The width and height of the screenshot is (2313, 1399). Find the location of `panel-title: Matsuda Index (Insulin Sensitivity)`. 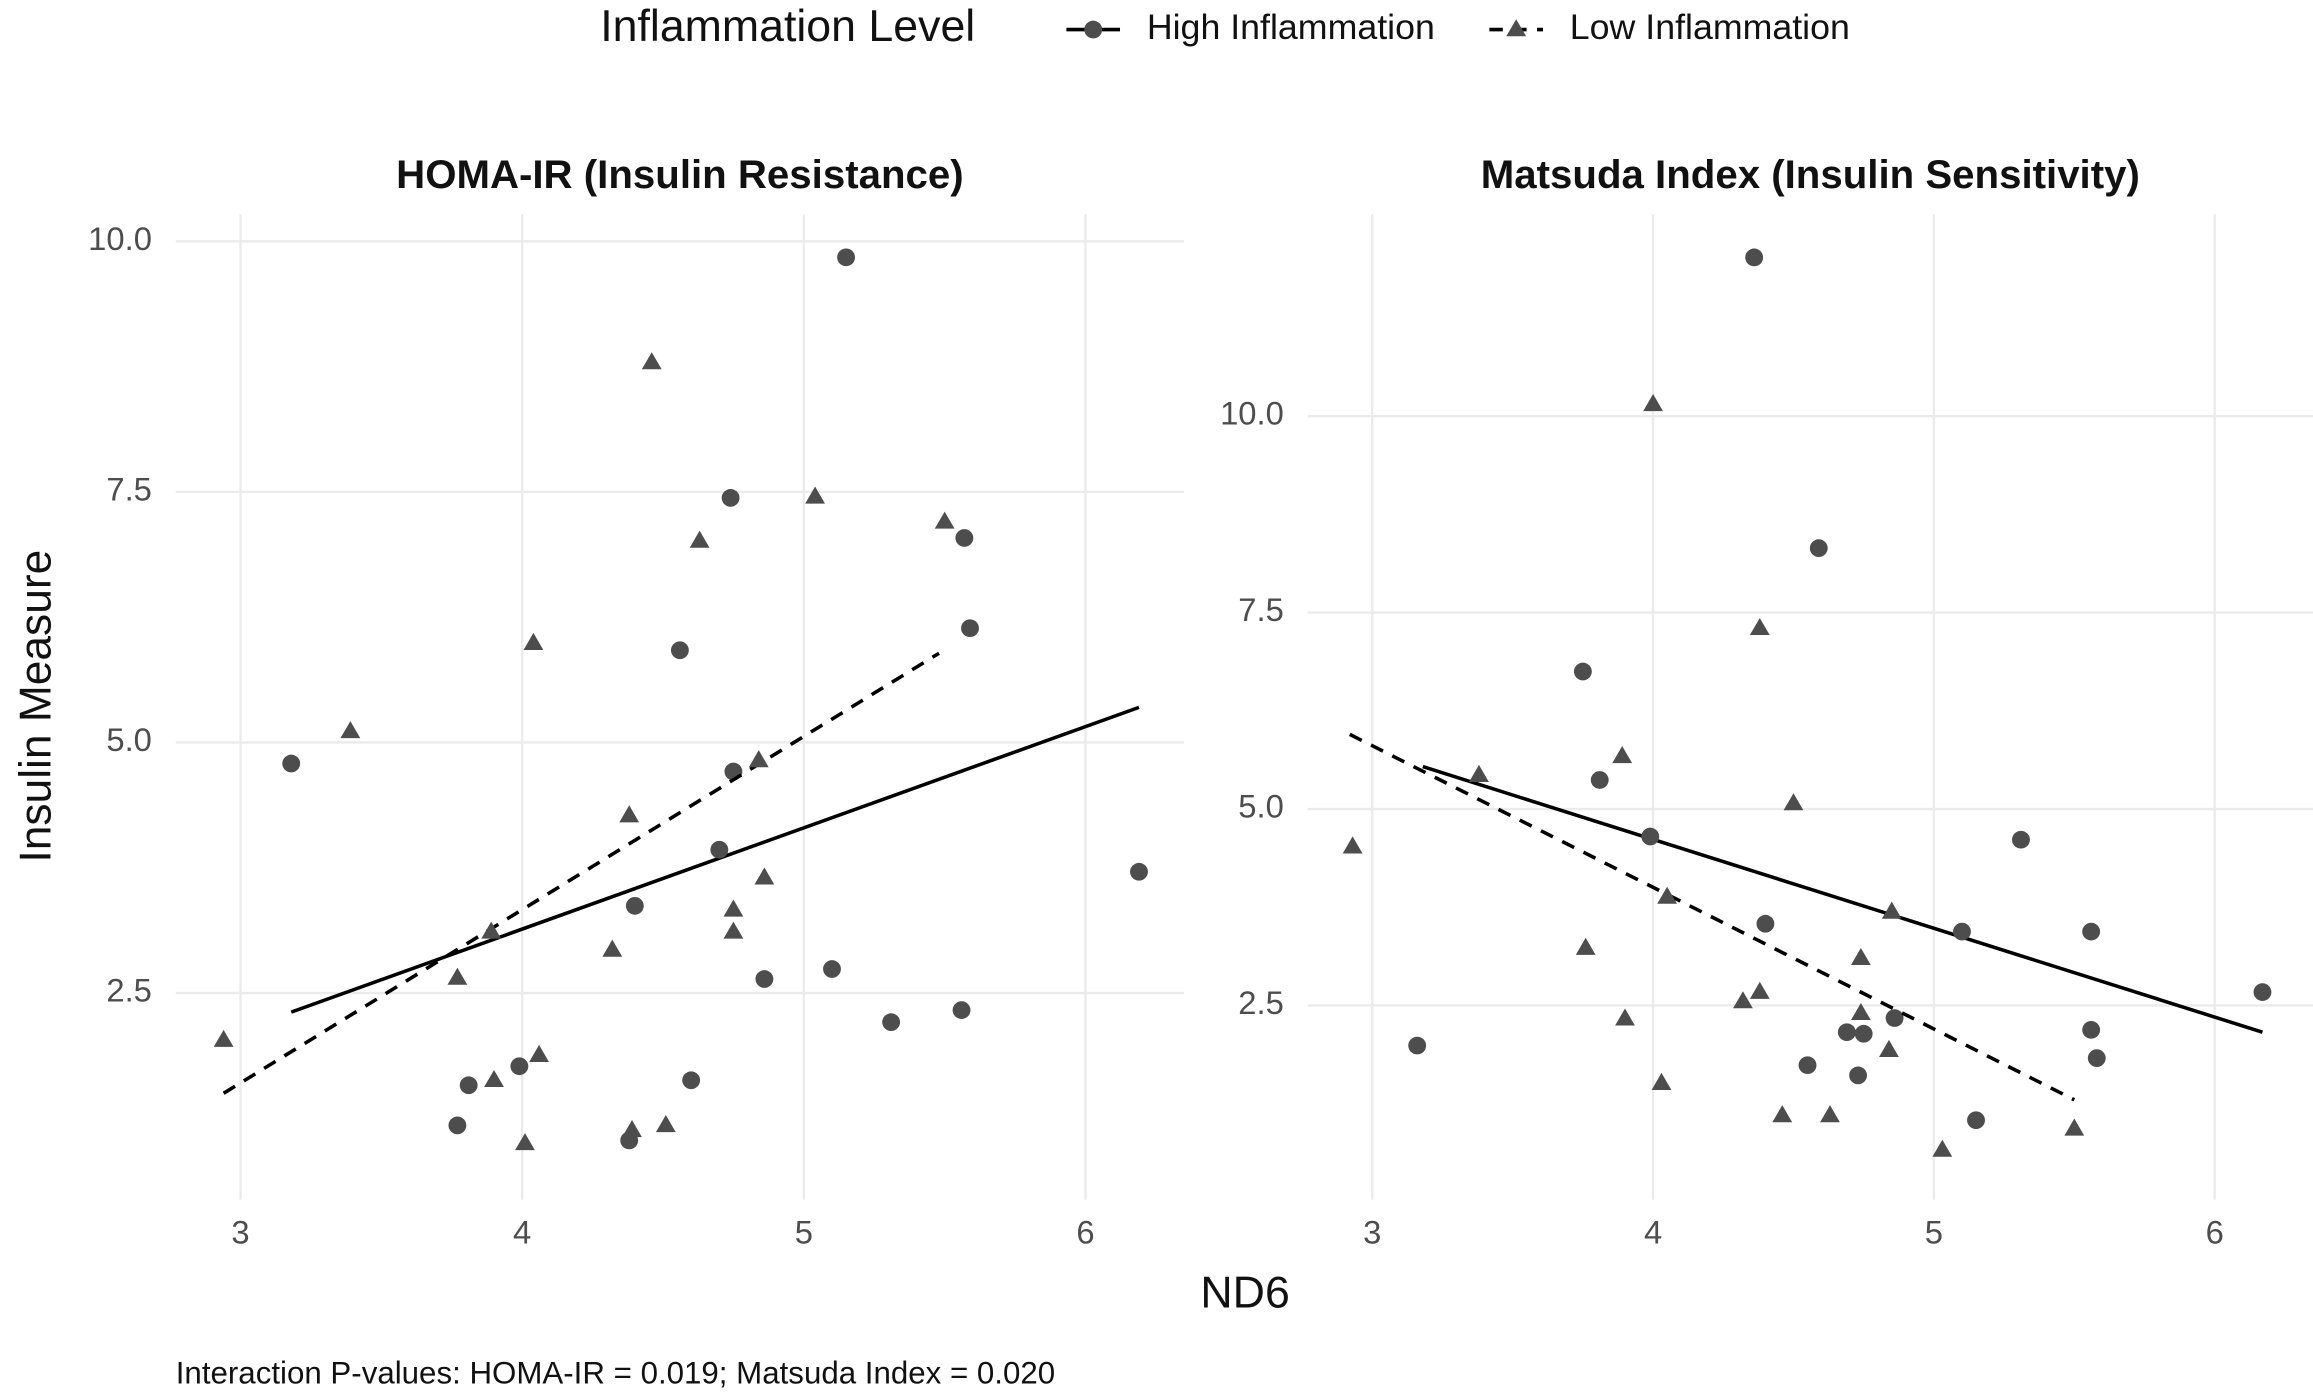

panel-title: Matsuda Index (Insulin Sensitivity) is located at coordinates (1810, 175).